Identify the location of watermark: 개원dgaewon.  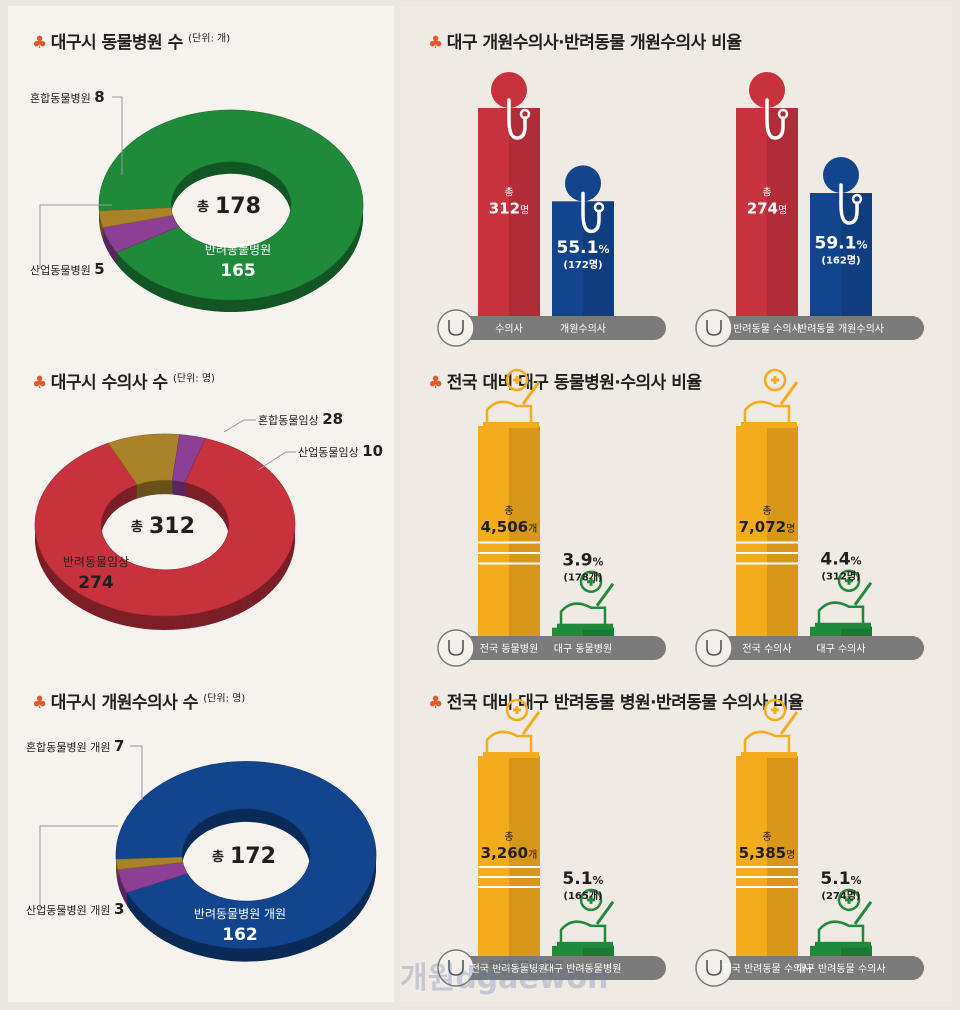
(504, 978).